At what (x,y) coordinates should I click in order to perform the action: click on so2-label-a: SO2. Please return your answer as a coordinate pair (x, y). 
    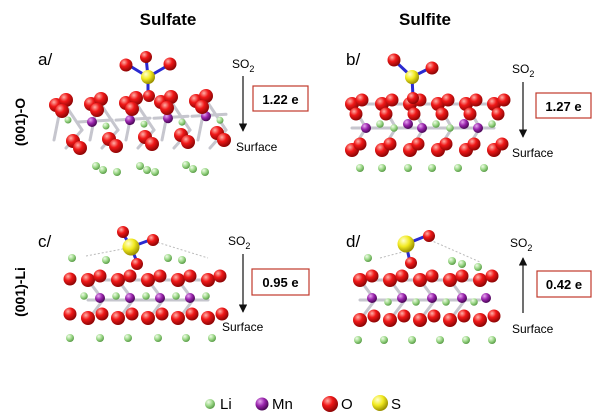
    Looking at the image, I should click on (243, 65).